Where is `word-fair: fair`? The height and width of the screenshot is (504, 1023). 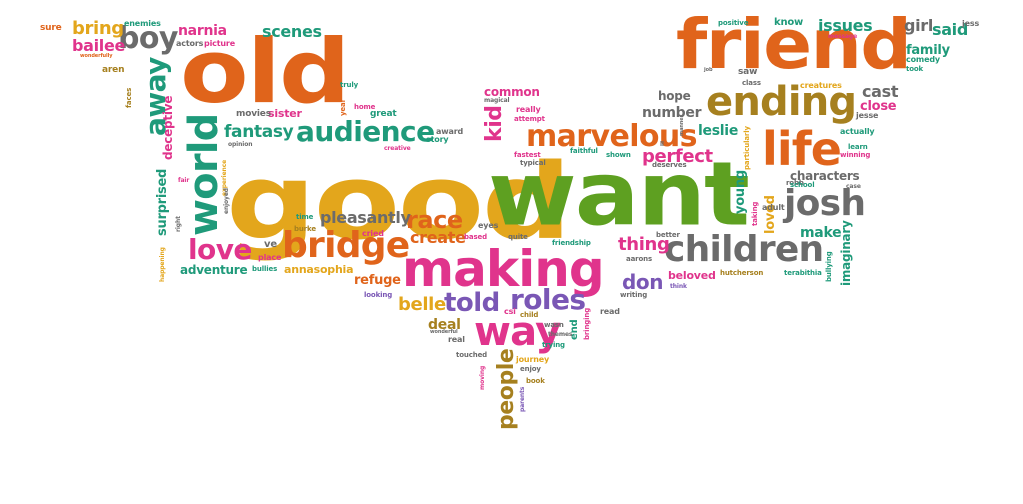 word-fair: fair is located at coordinates (184, 180).